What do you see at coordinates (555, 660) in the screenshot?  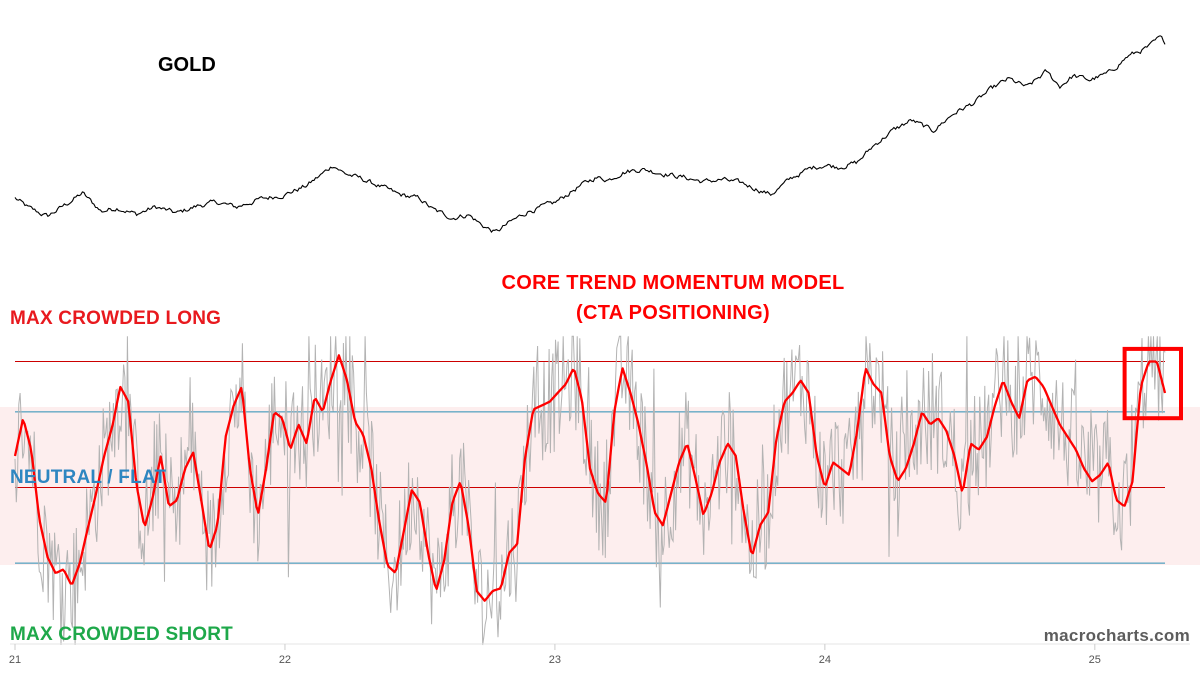 I see `x-tick-label: 23` at bounding box center [555, 660].